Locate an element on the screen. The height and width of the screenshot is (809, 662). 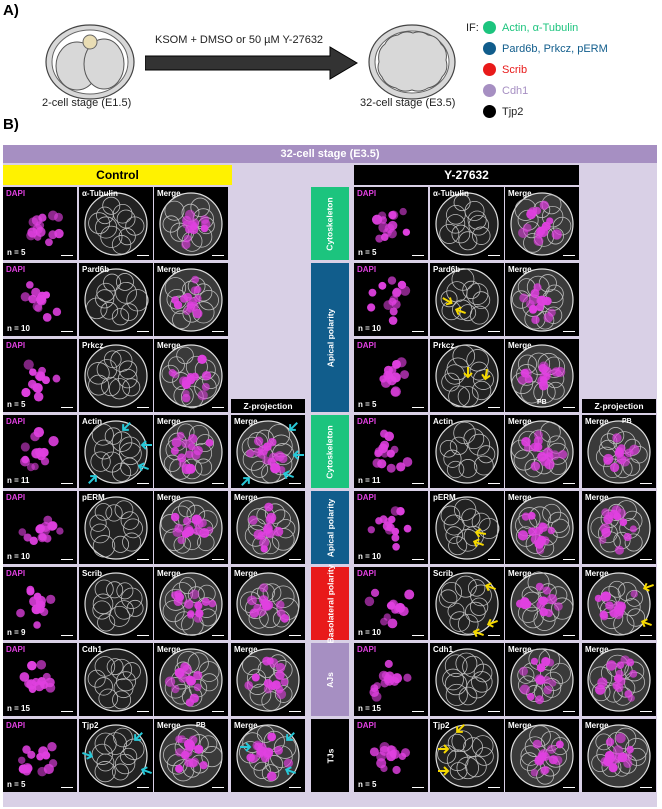
sample-count: n = 10 is located at coordinates (18, 328).